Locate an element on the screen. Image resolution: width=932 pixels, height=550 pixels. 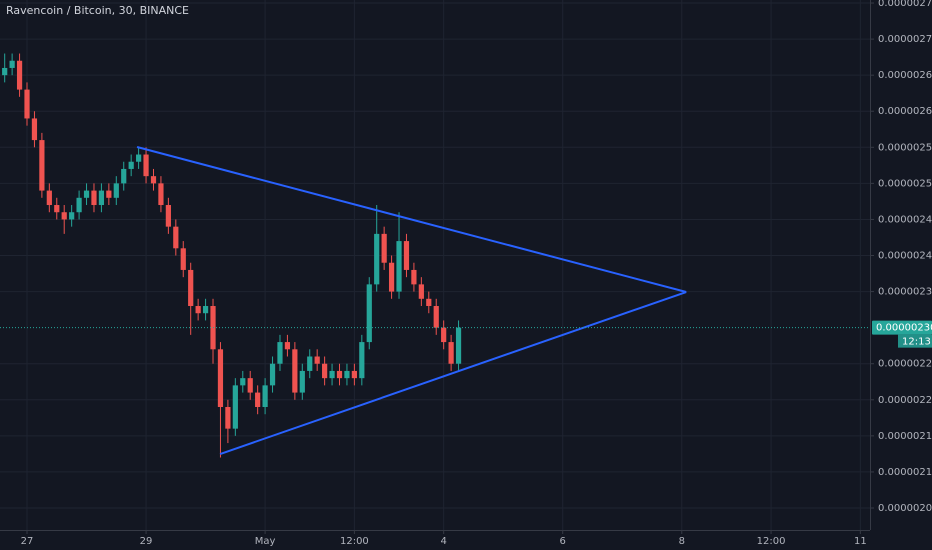
last-price-box is located at coordinates (902, 327).